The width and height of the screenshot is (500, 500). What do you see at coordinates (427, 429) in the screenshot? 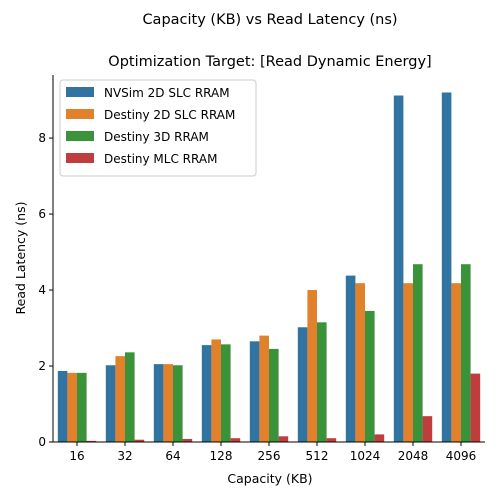
I see `bar-destiny-mlc-rram-2048` at bounding box center [427, 429].